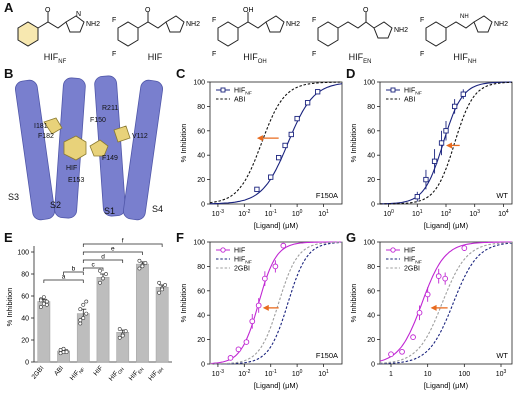  I want to click on atom-oh: OH, so click(248, 10).